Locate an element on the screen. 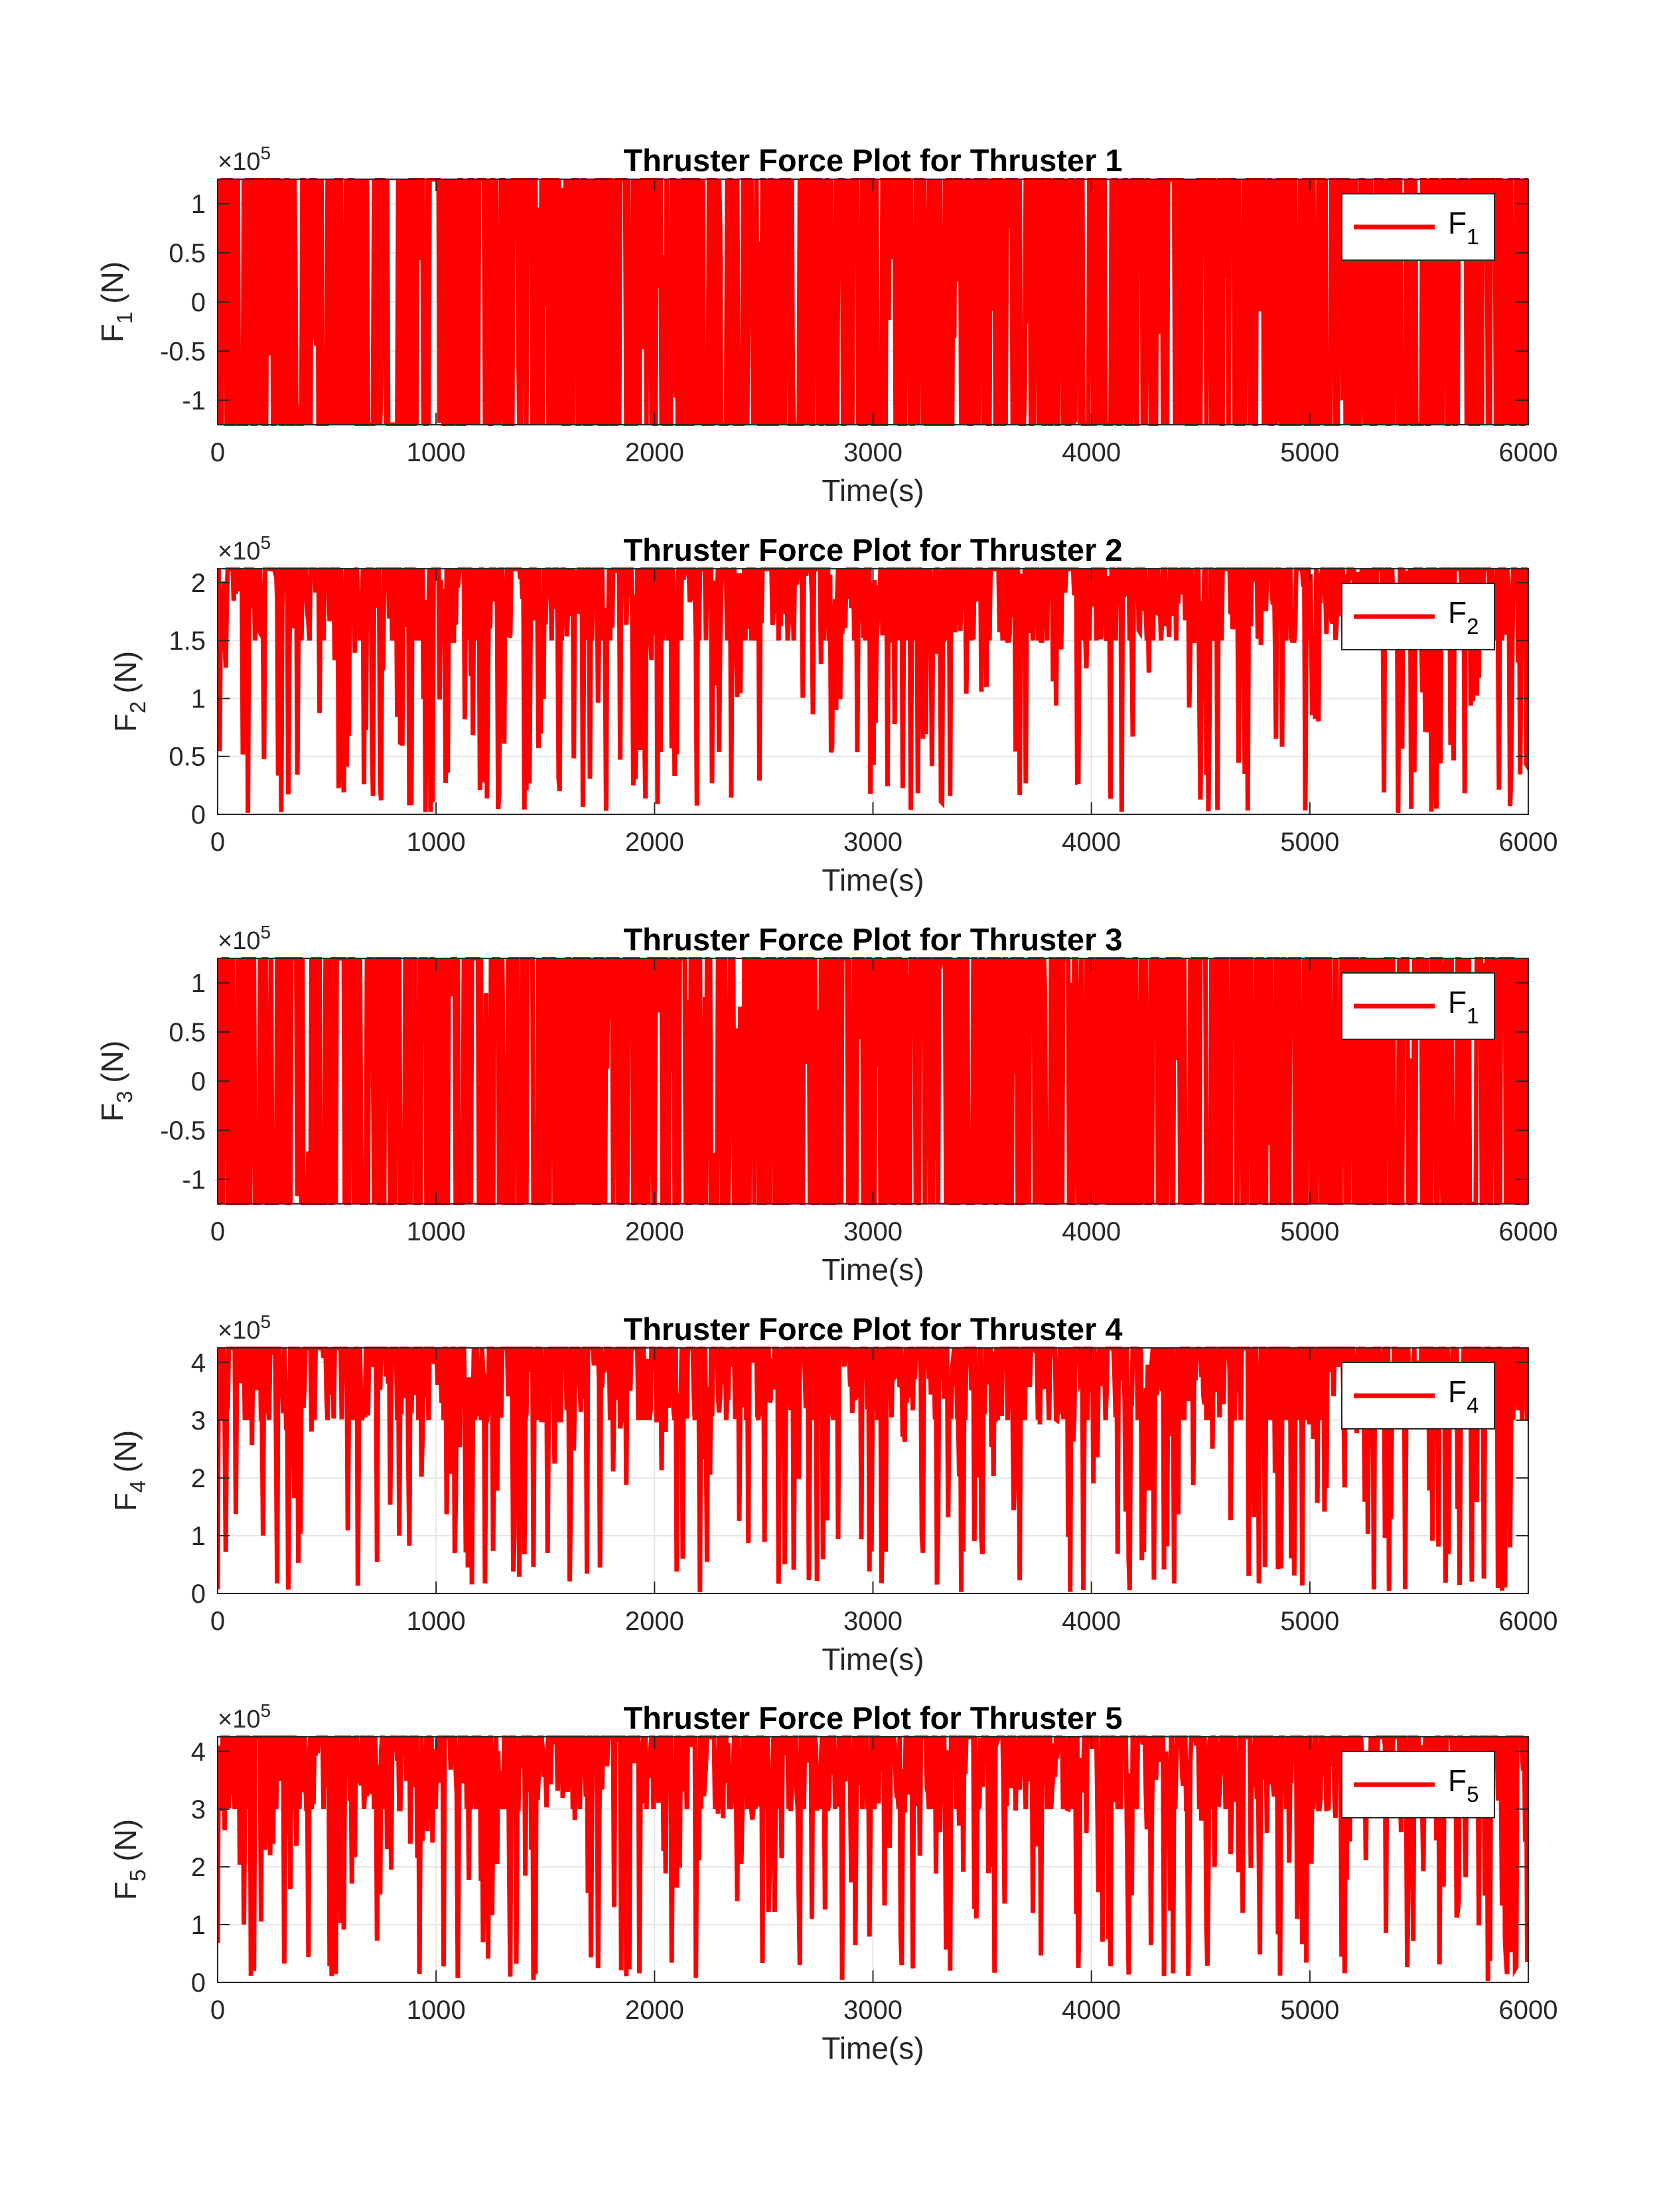 This screenshot has height=2212, width=1659. legend: F5 is located at coordinates (1418, 1784).